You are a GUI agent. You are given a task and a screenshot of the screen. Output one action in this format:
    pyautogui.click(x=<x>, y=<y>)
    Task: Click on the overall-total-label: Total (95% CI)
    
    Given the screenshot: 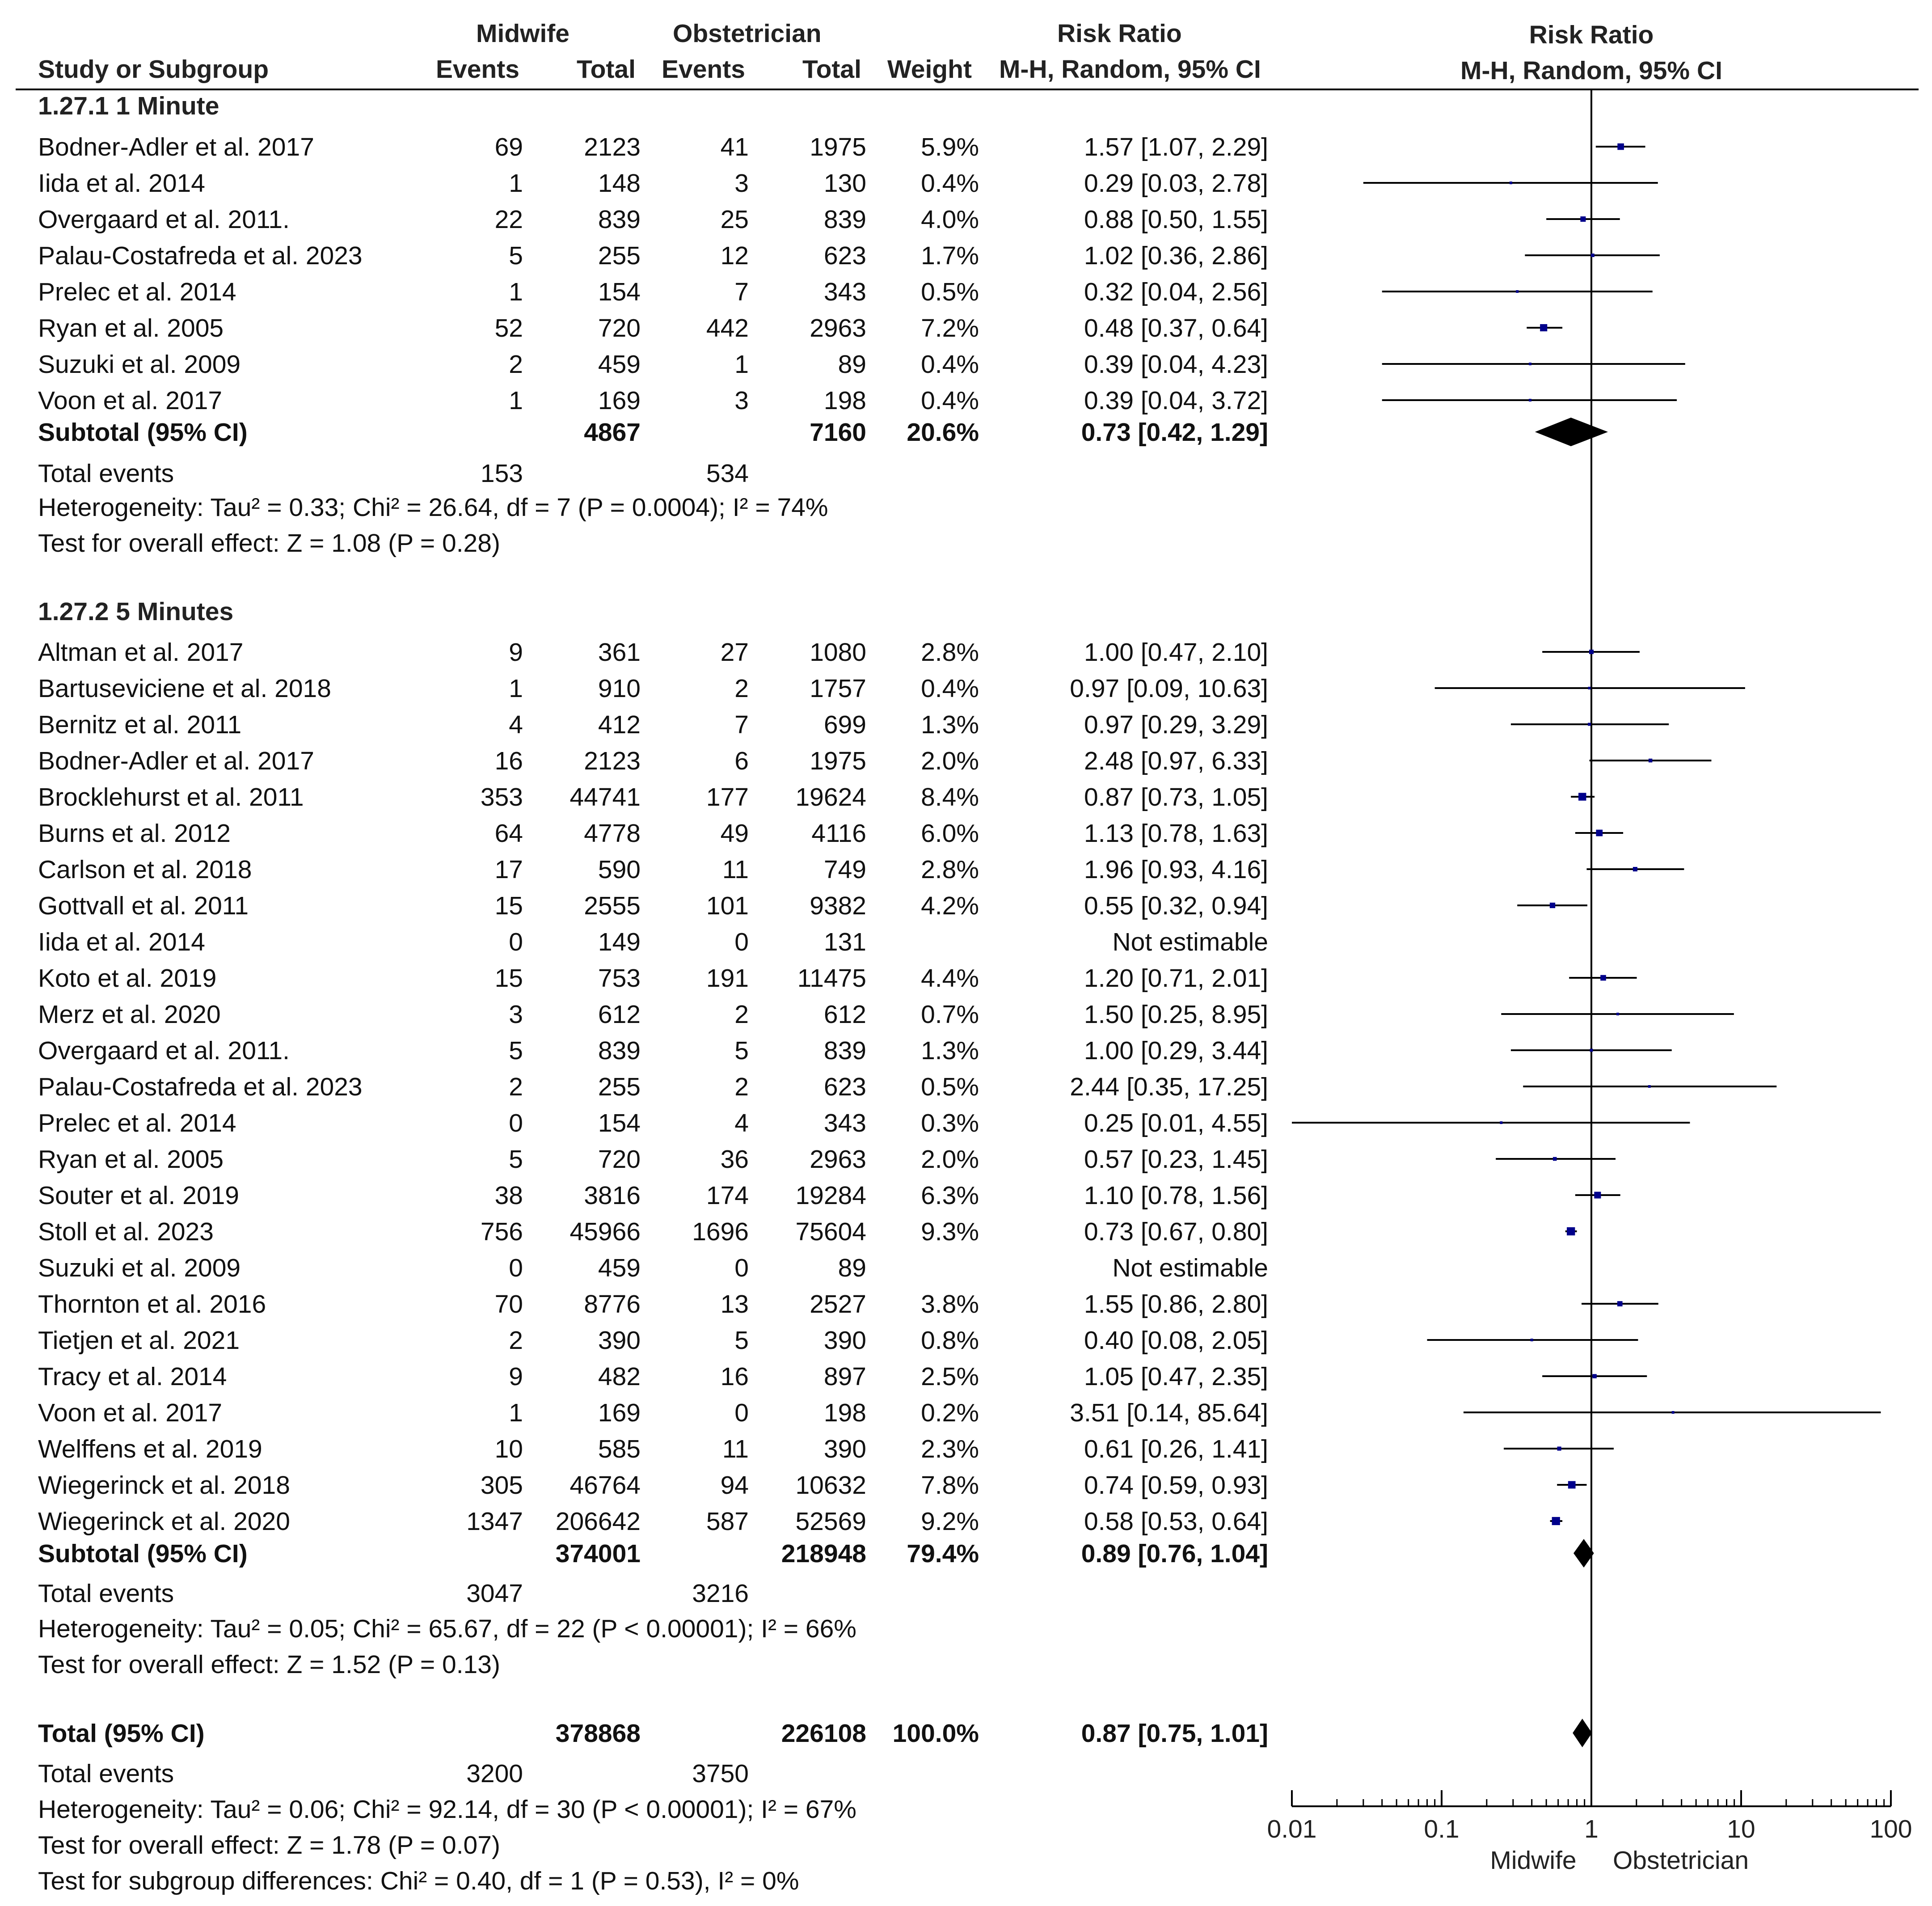 What is the action you would take?
    pyautogui.click(x=121, y=1733)
    